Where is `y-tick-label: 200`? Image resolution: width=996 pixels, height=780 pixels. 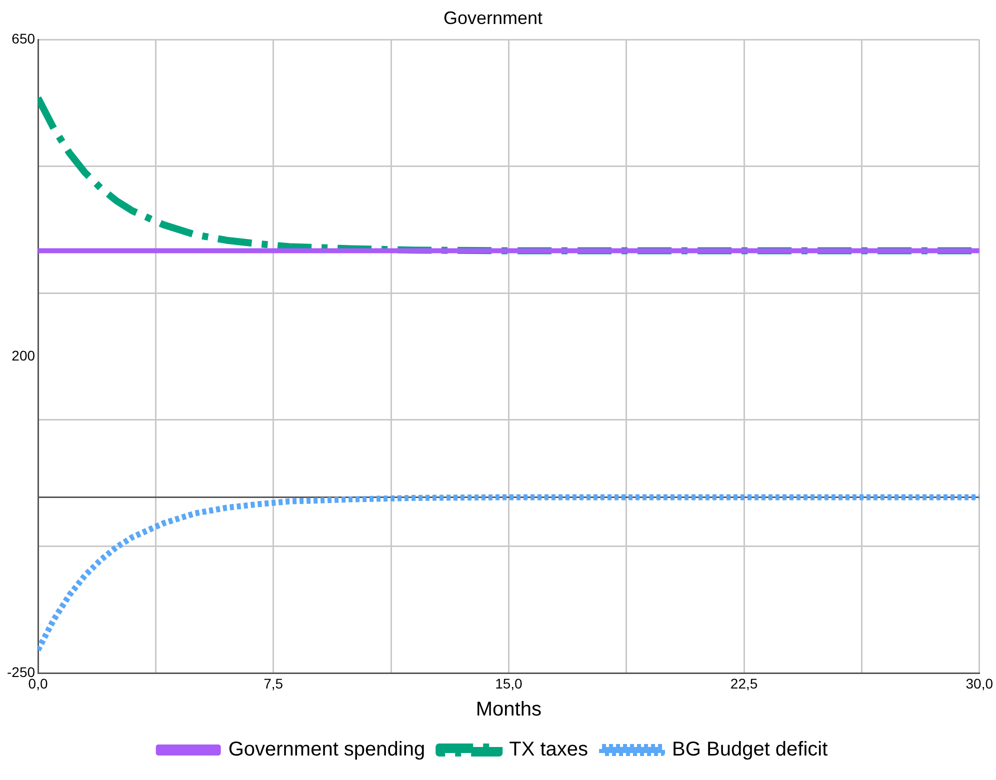
y-tick-label: 200 is located at coordinates (24, 355).